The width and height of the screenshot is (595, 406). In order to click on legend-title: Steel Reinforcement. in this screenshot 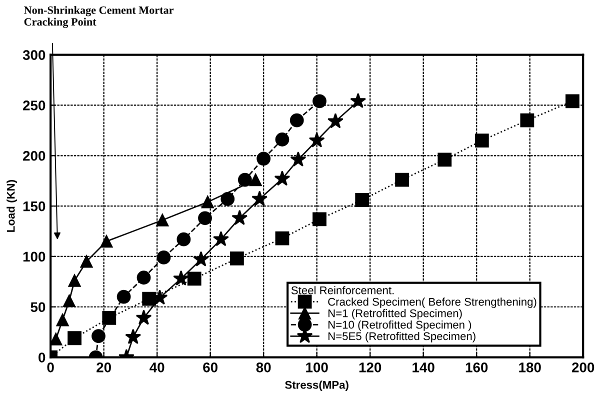, I will do `click(342, 290)`.